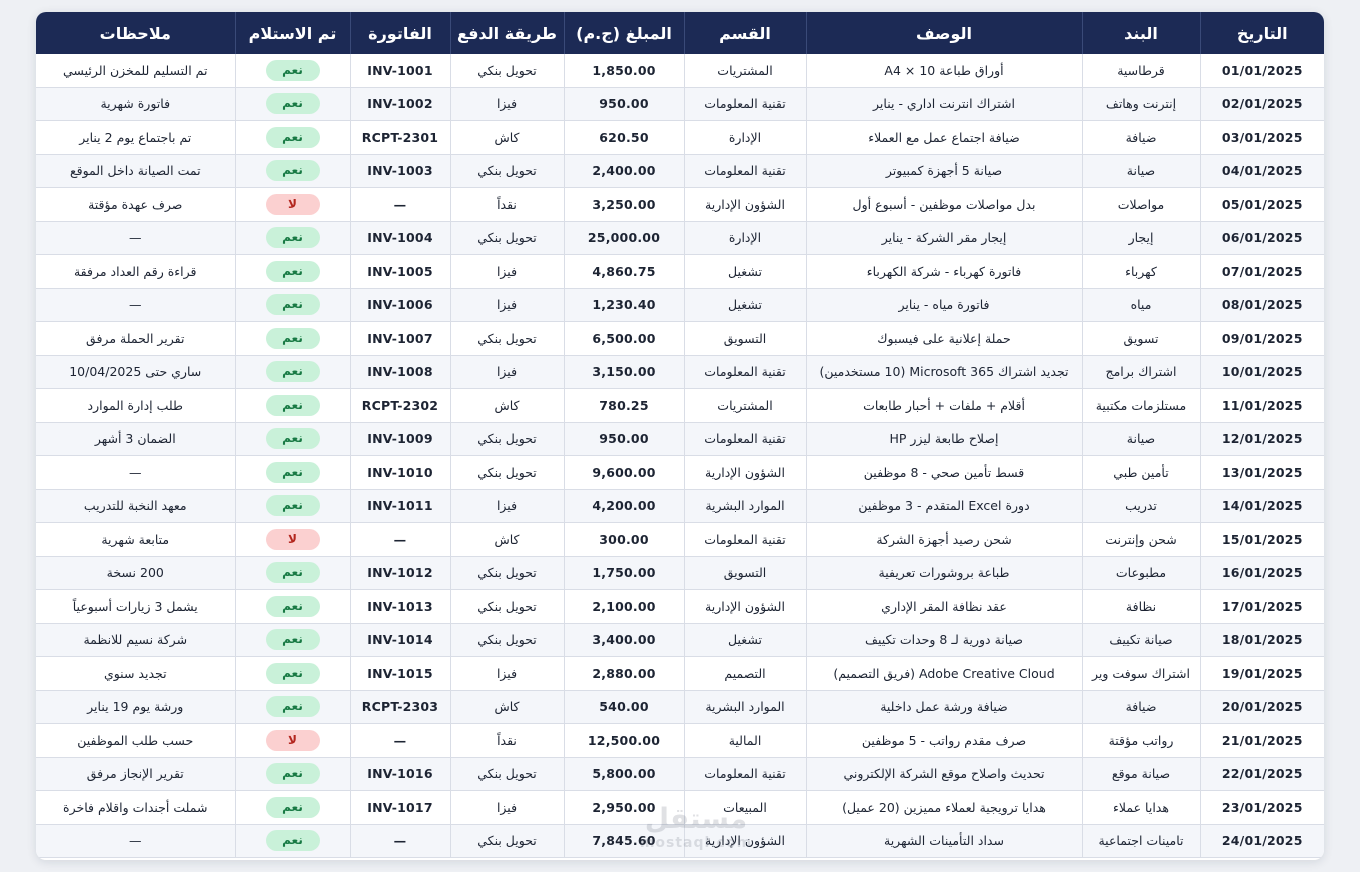  Describe the element at coordinates (506, 774) in the screenshot. I see `cell-payment-method: تحويل بنكي` at that location.